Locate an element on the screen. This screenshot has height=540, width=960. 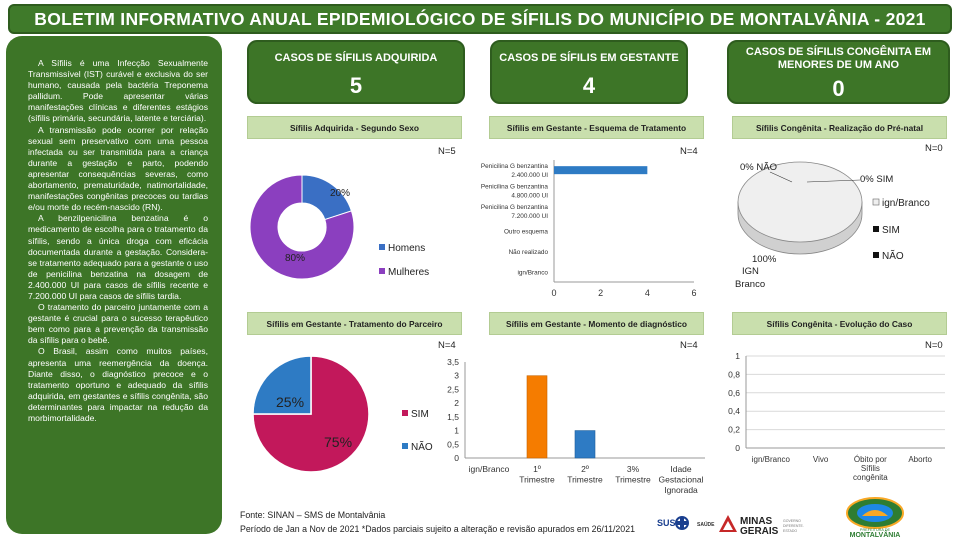
category-label: Aborto is located at coordinates (920, 459).